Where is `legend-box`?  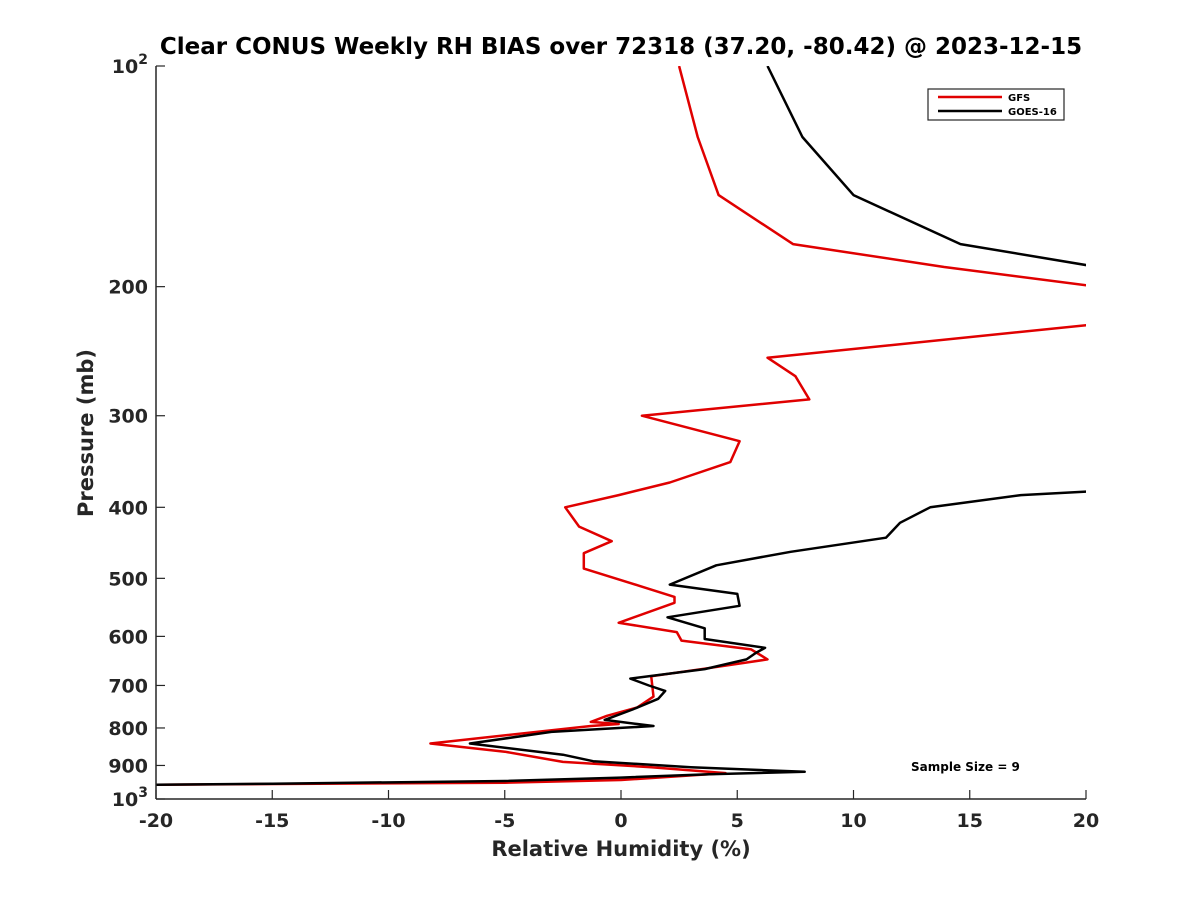
legend-box is located at coordinates (996, 104).